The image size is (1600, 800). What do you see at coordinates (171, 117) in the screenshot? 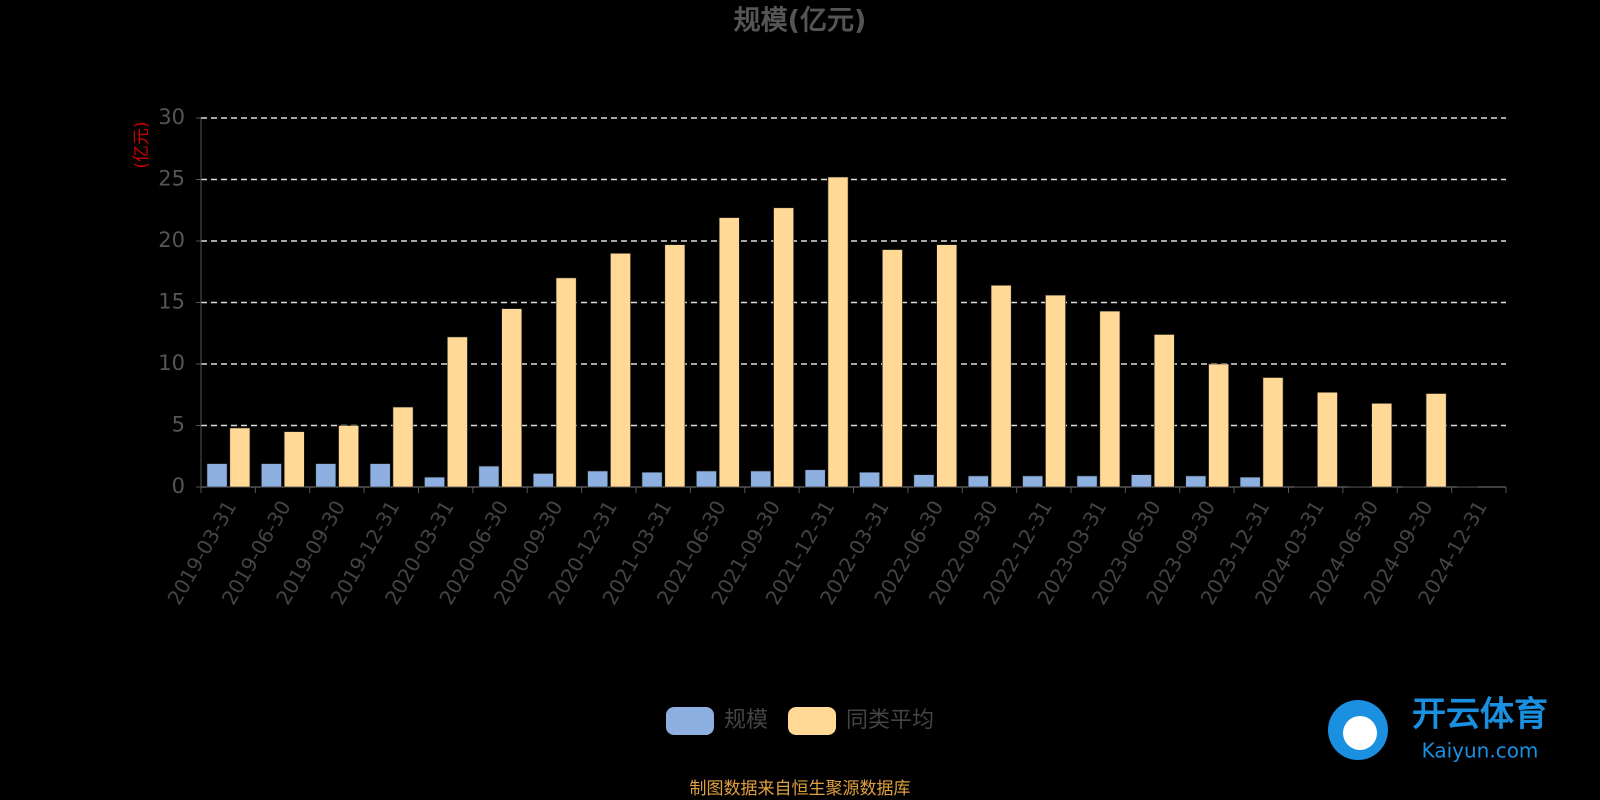
I see `y-tick-label: 30` at bounding box center [171, 117].